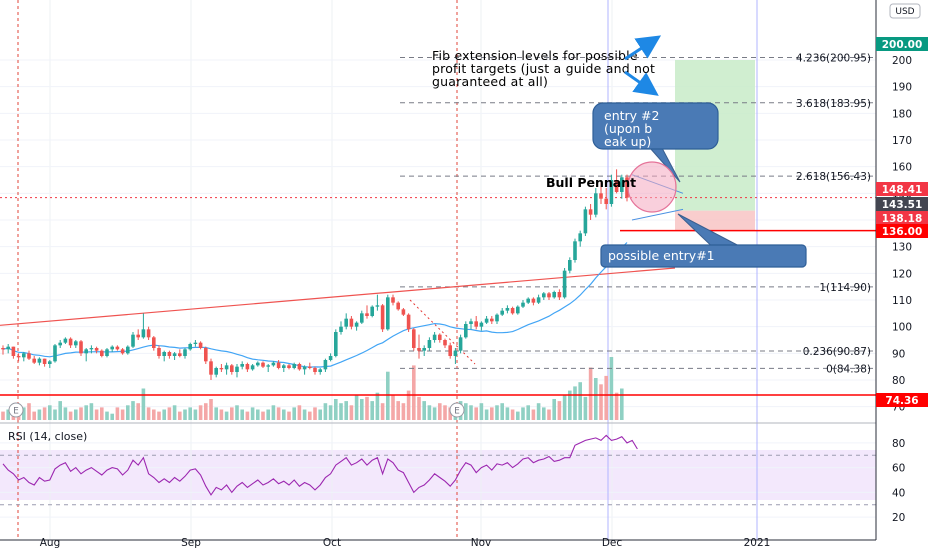 This screenshot has width=932, height=554. I want to click on price-tag-3: 138.18, so click(902, 219).